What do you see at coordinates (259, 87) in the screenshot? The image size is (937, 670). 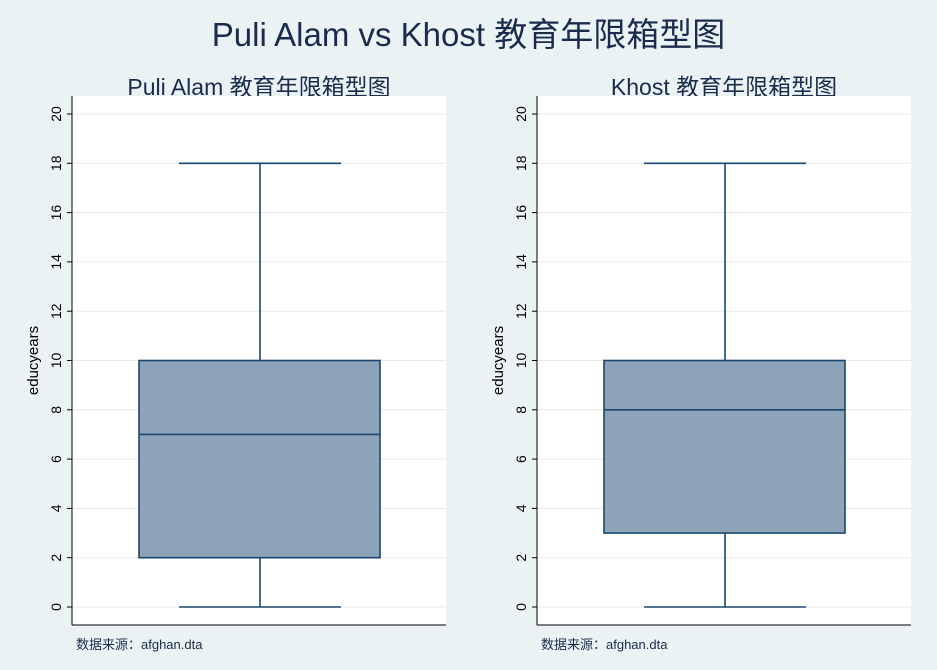 I see `left-chart-title: Puli Alam 教育年限箱型图` at bounding box center [259, 87].